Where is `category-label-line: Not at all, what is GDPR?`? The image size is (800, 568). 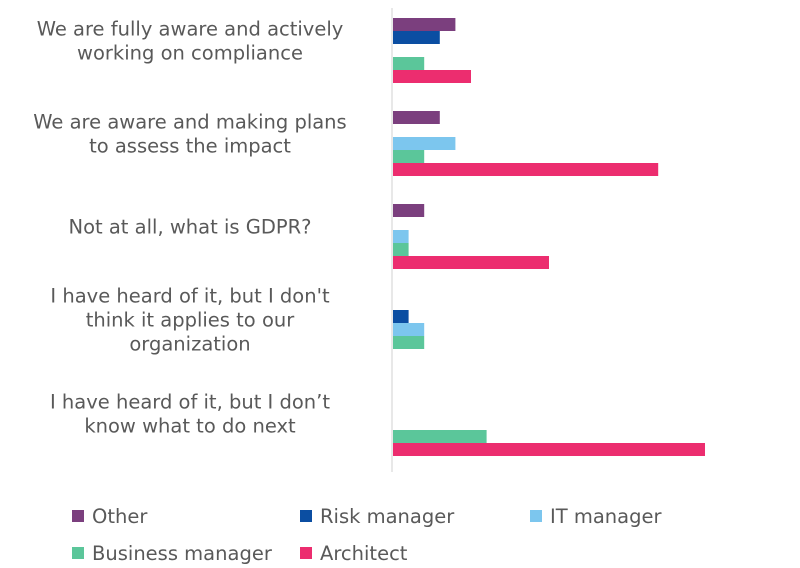 category-label-line: Not at all, what is GDPR? is located at coordinates (190, 227).